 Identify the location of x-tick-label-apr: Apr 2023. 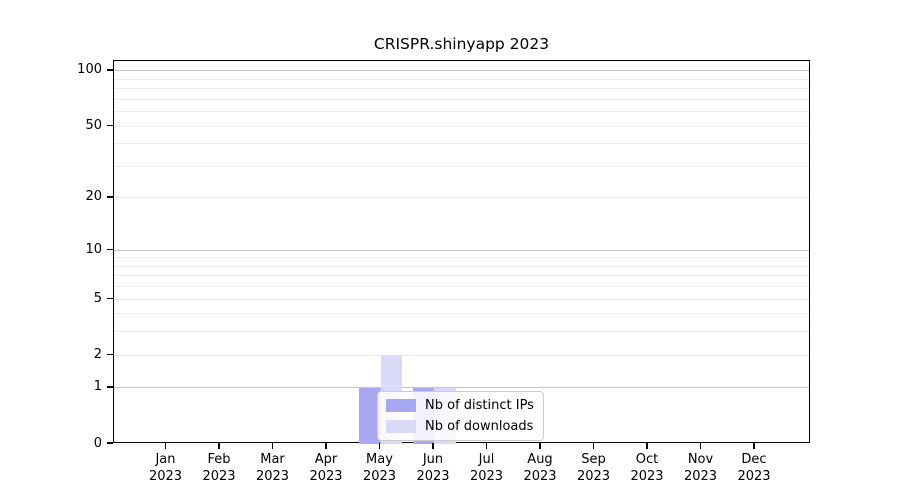
(326, 468).